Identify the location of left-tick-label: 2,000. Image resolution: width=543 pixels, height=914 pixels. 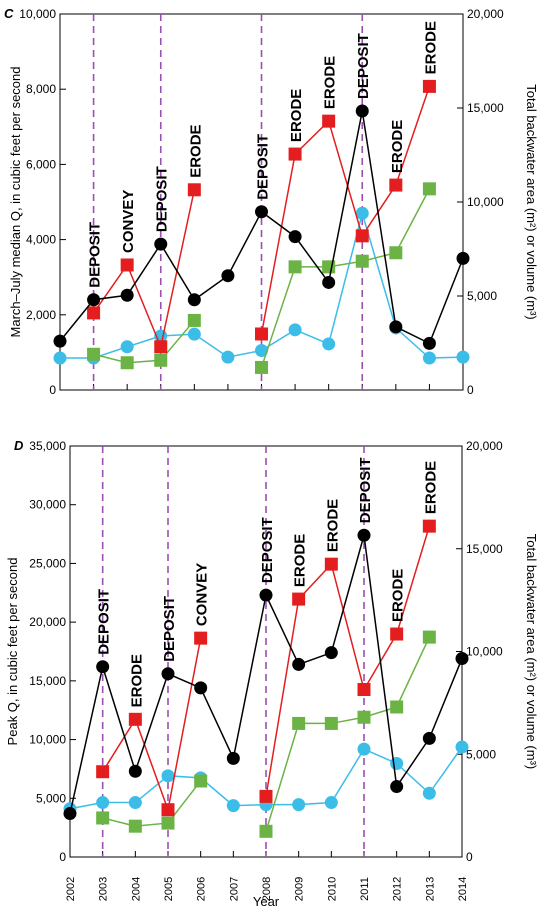
(41, 315).